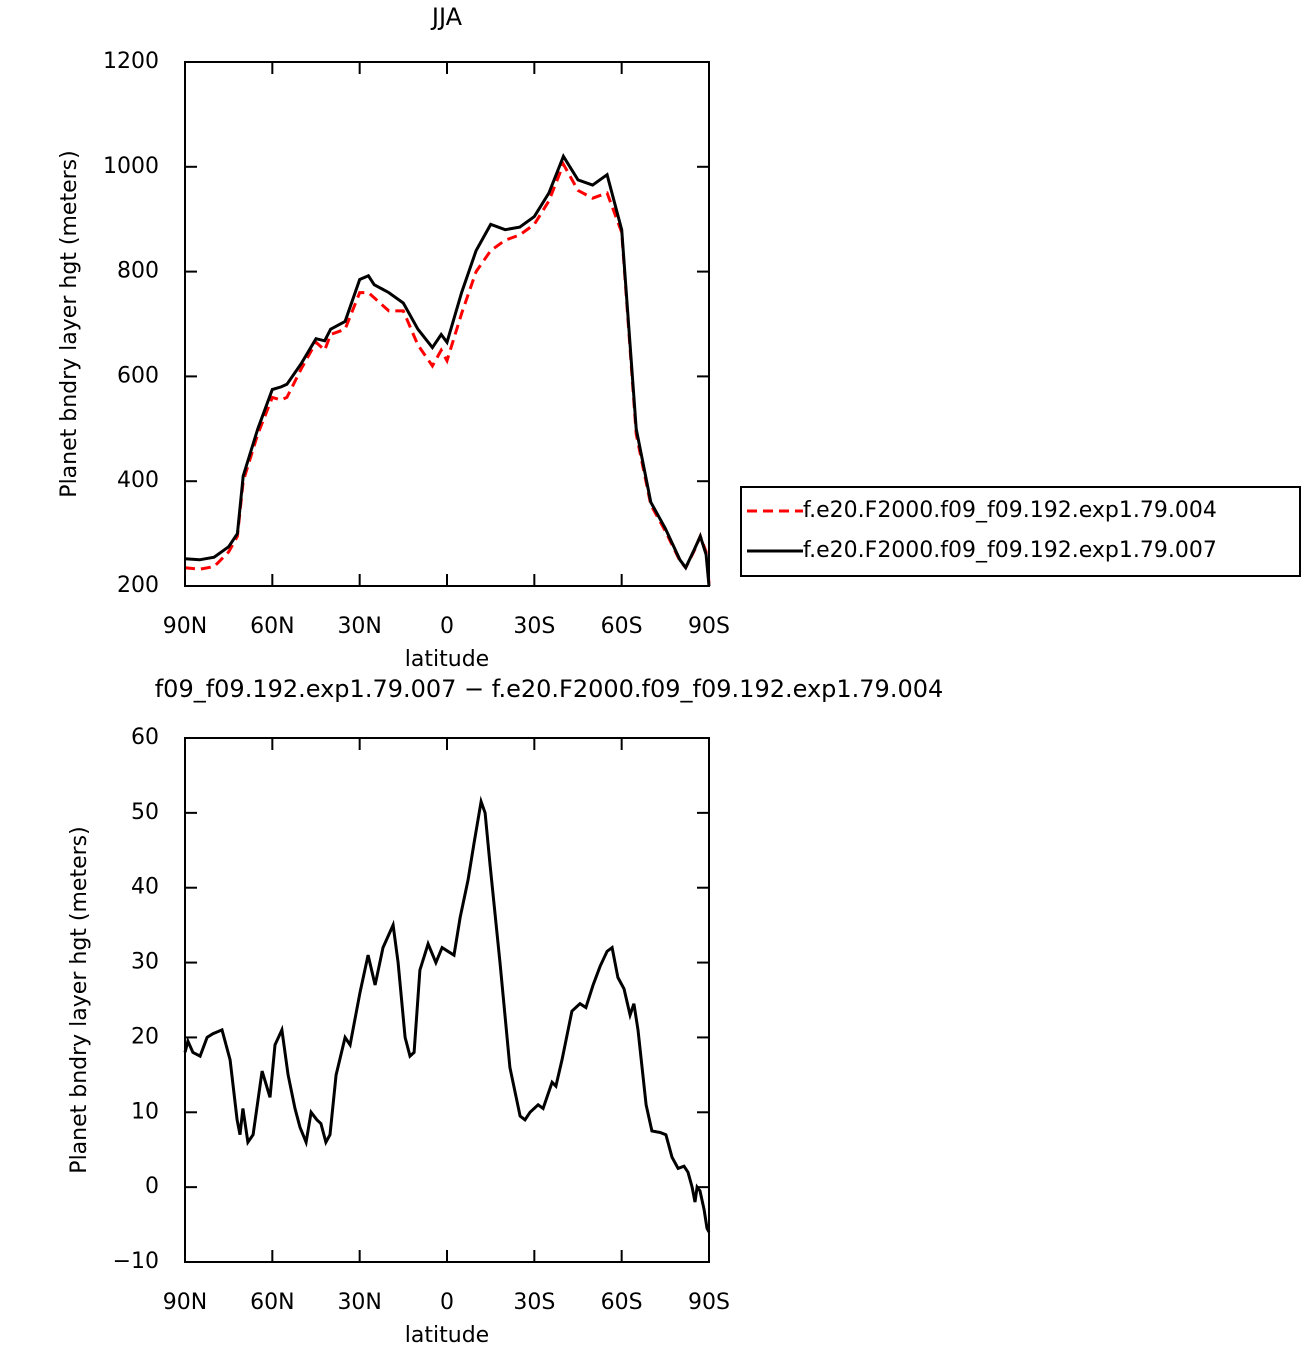 This screenshot has height=1356, width=1307. What do you see at coordinates (152, 1186) in the screenshot?
I see `y-tick-label: 0` at bounding box center [152, 1186].